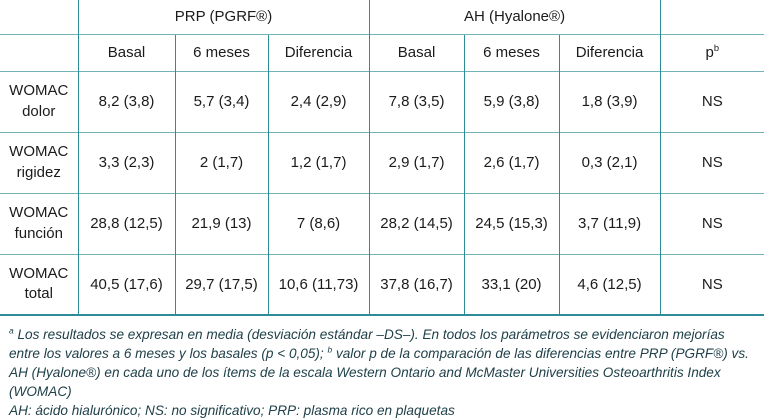 The image size is (764, 420). I want to click on group-header-row: PRP (PGRF®) AH (Hyalone®), so click(382, 17).